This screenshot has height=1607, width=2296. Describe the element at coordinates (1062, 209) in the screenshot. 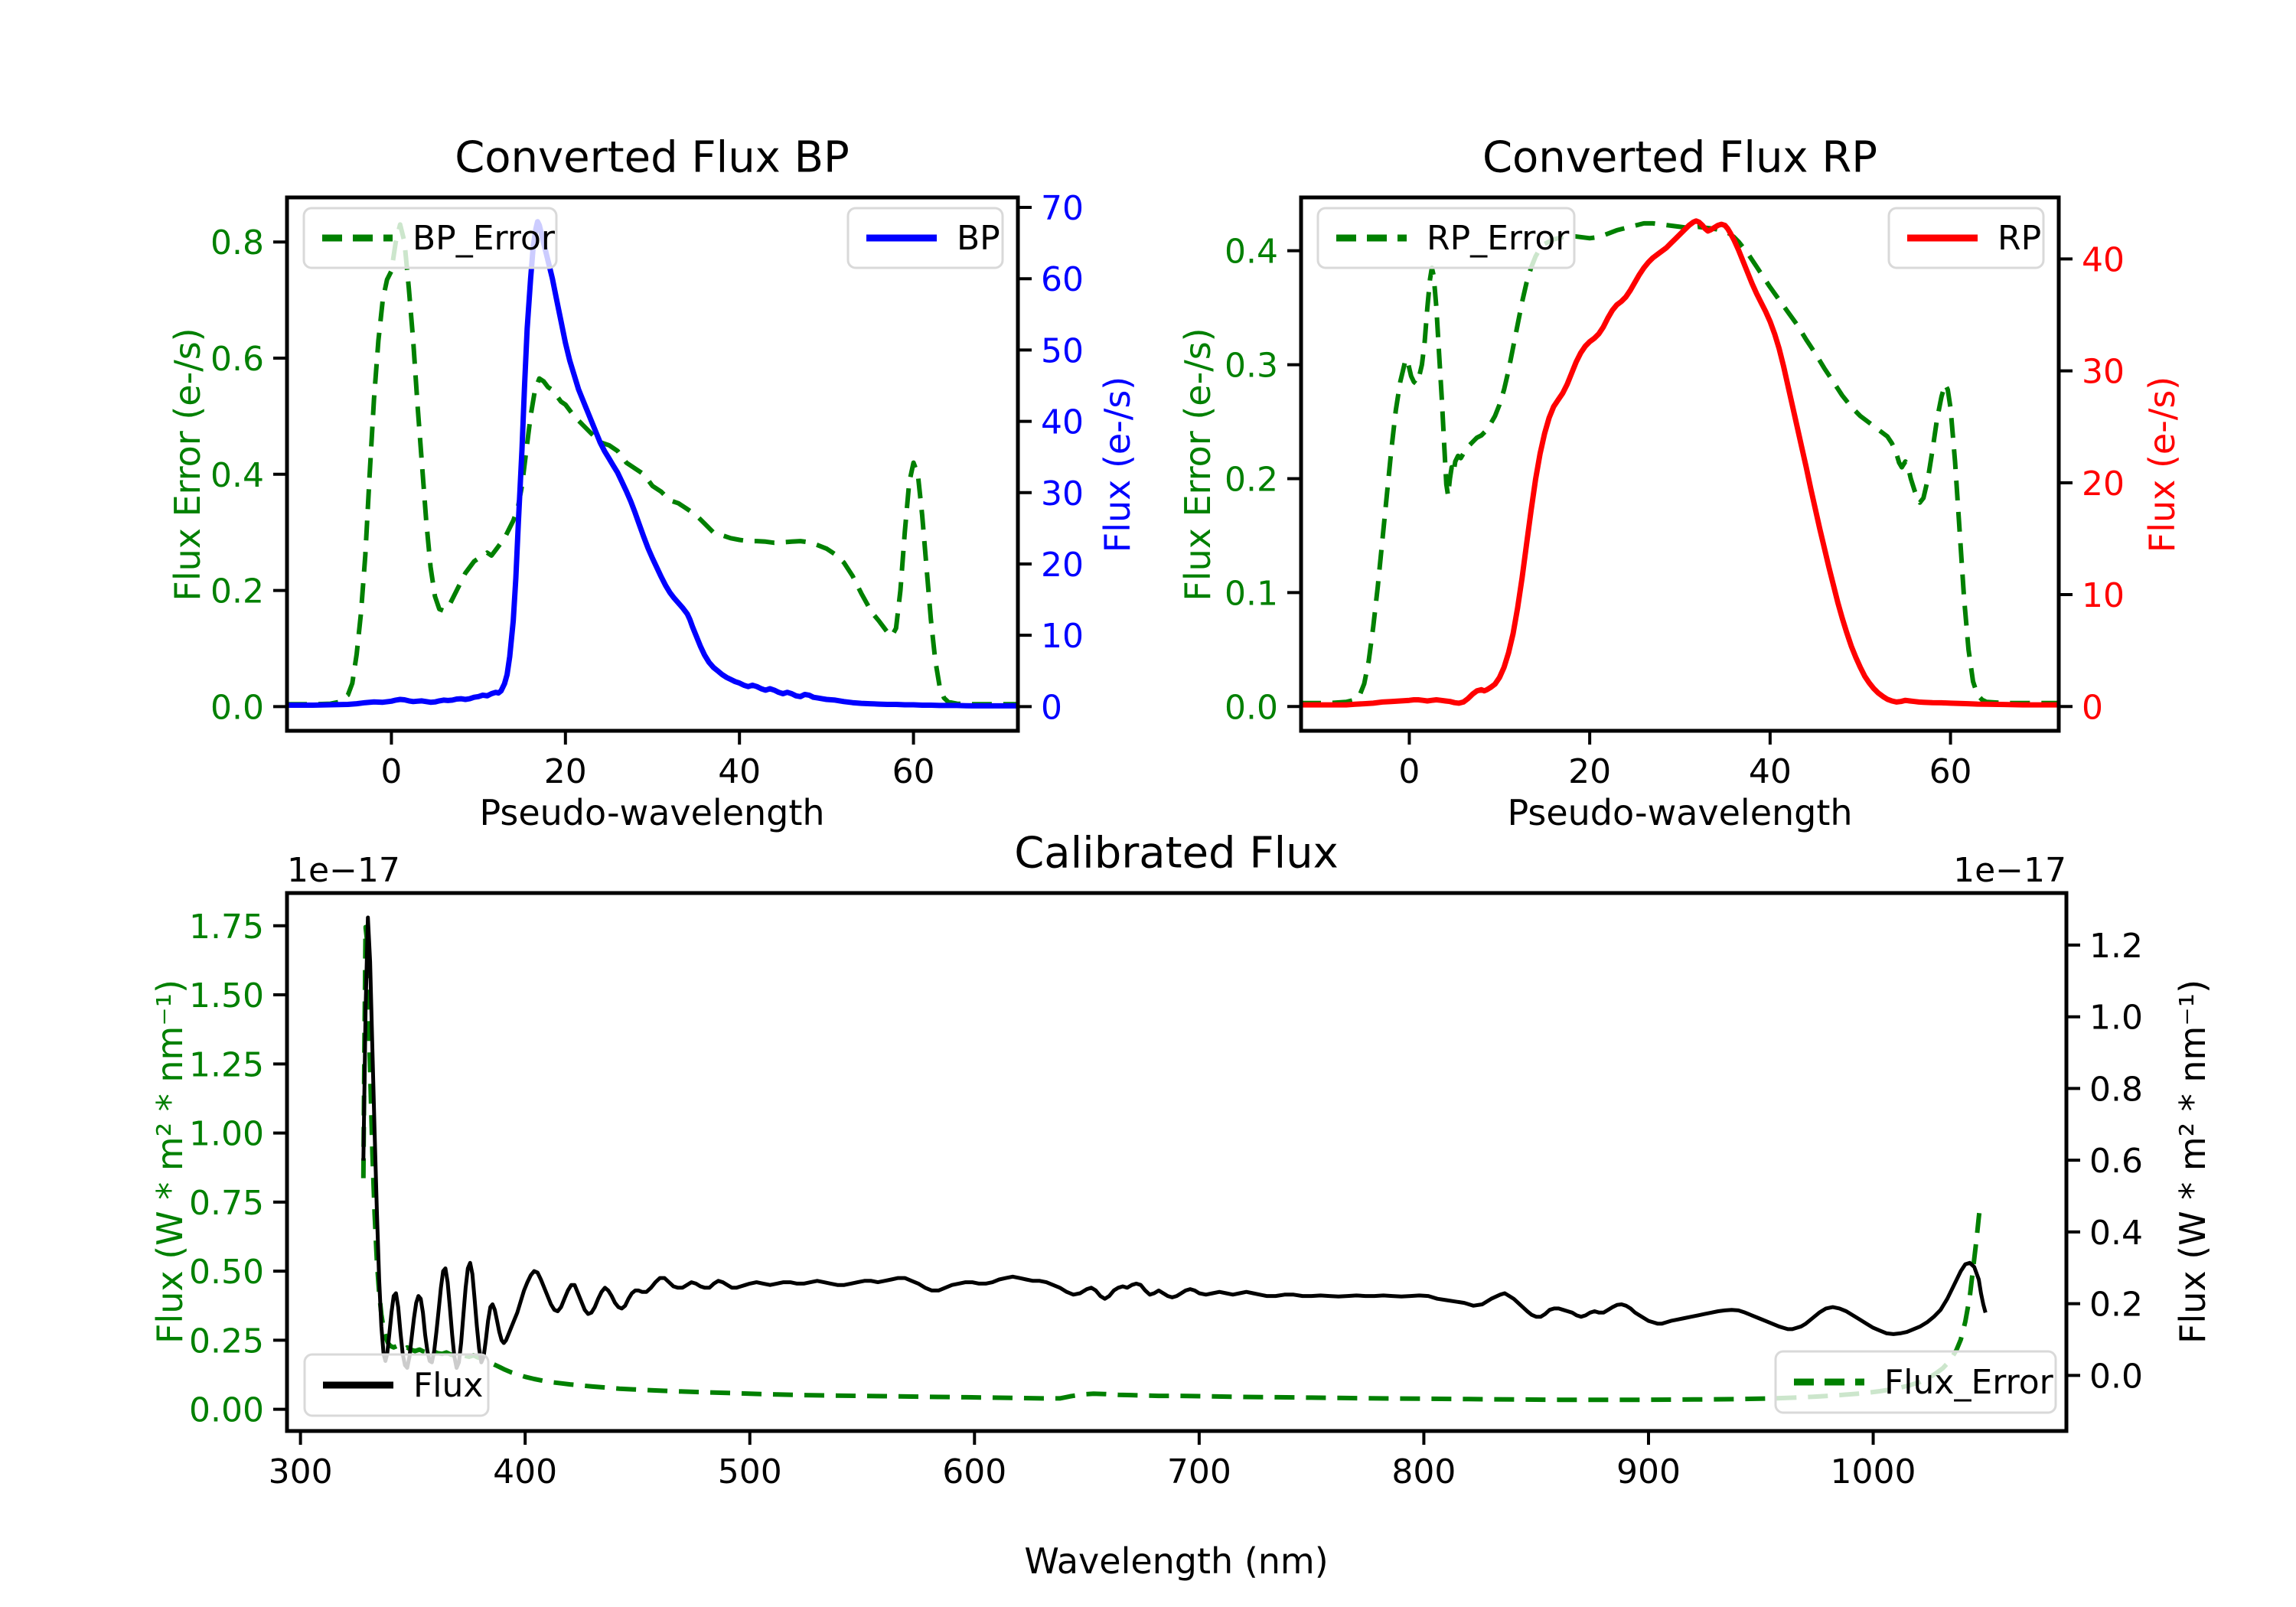

I see `y-tick-label: 70` at that location.